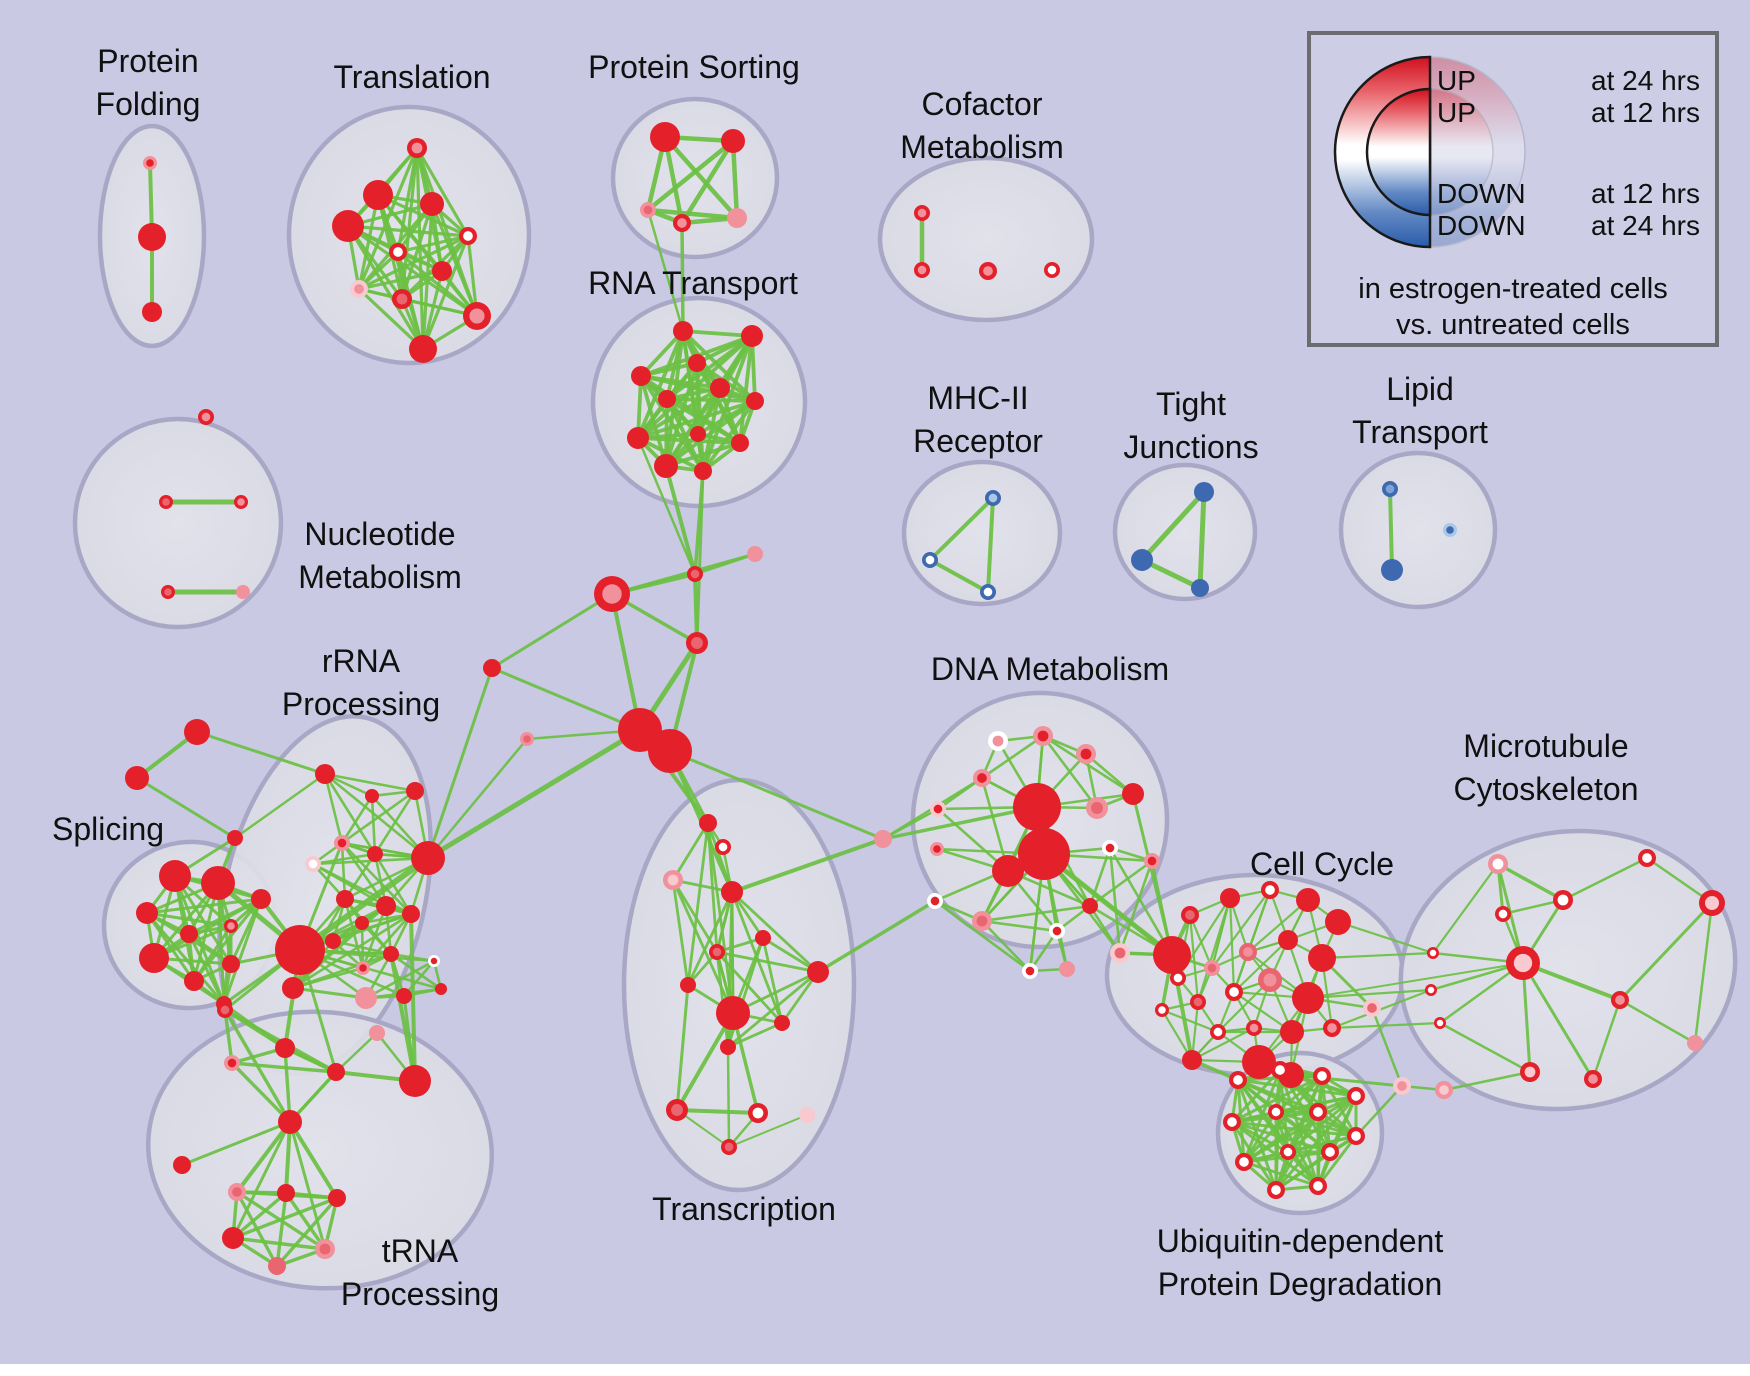 This screenshot has width=1750, height=1376. What do you see at coordinates (1398, 152) in the screenshot?
I see `legend-ring-inner-left` at bounding box center [1398, 152].